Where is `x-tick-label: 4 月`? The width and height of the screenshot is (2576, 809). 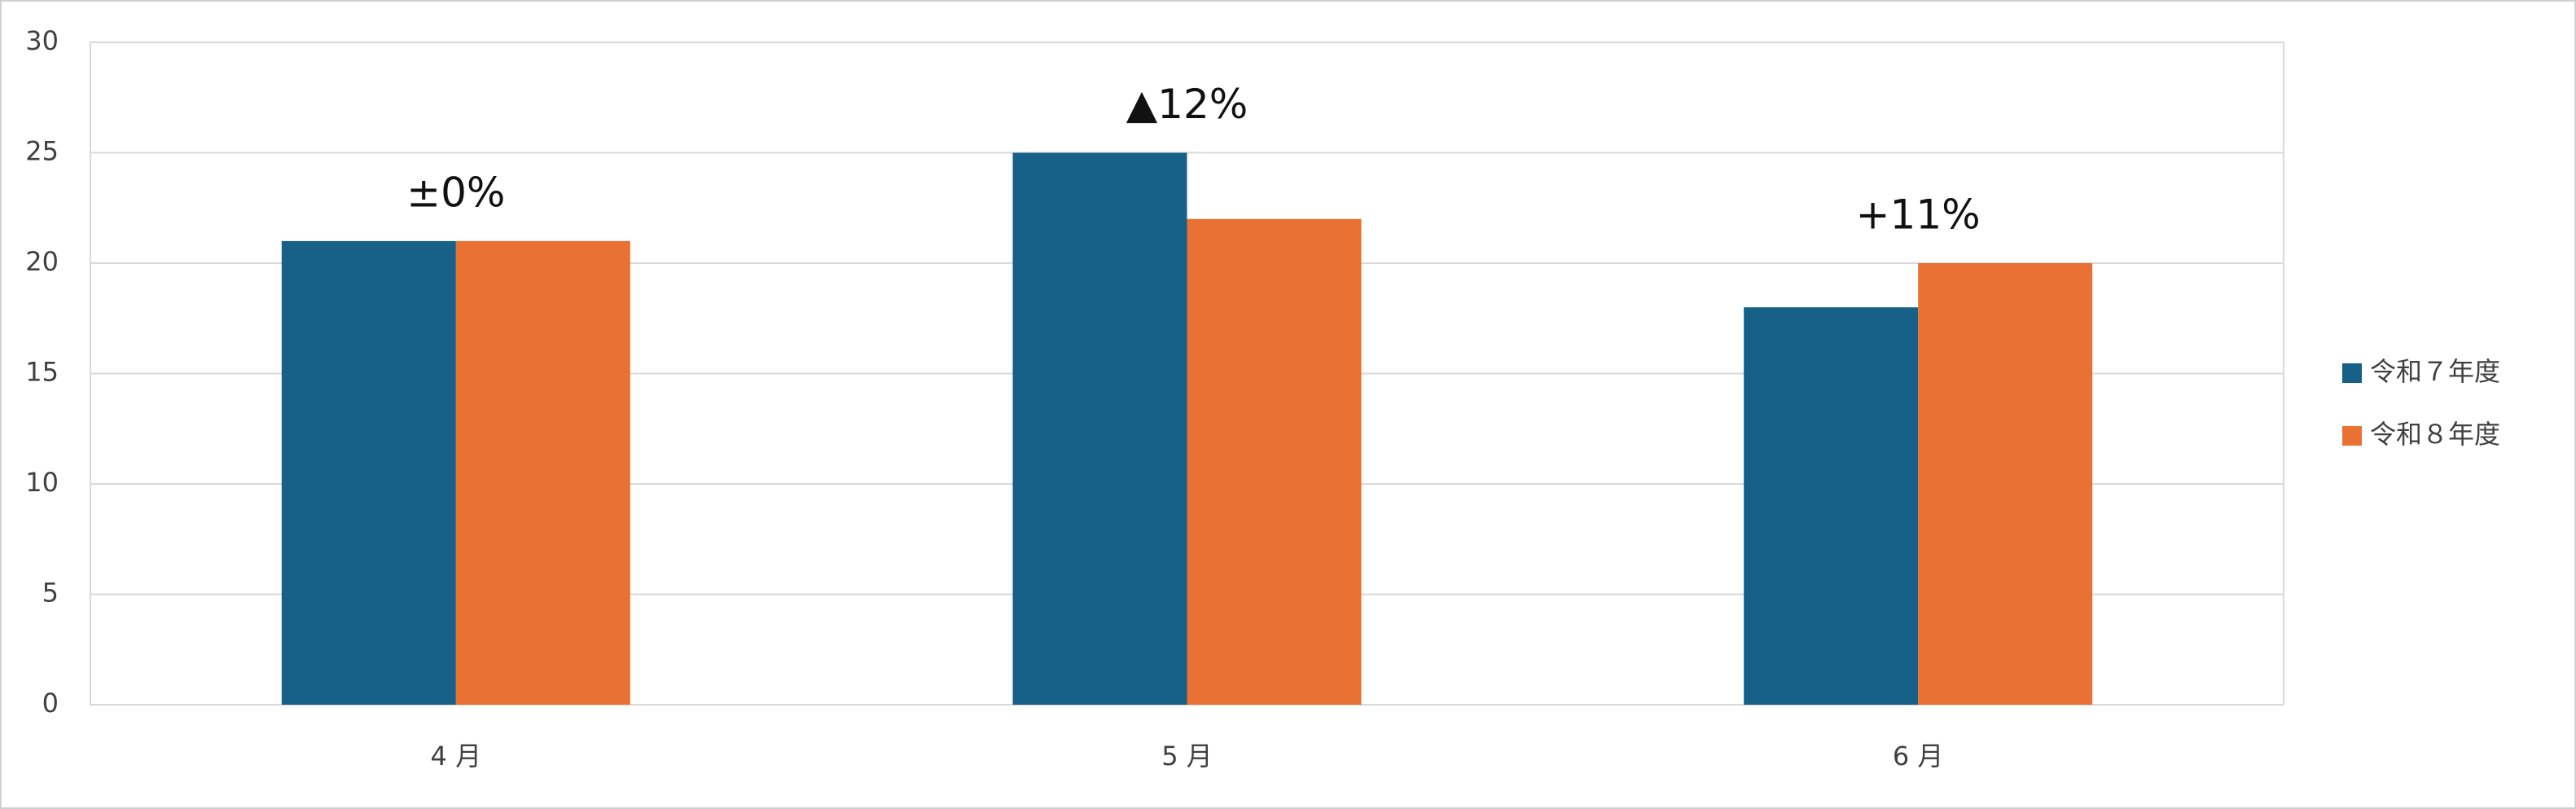 x-tick-label: 4 月 is located at coordinates (457, 756).